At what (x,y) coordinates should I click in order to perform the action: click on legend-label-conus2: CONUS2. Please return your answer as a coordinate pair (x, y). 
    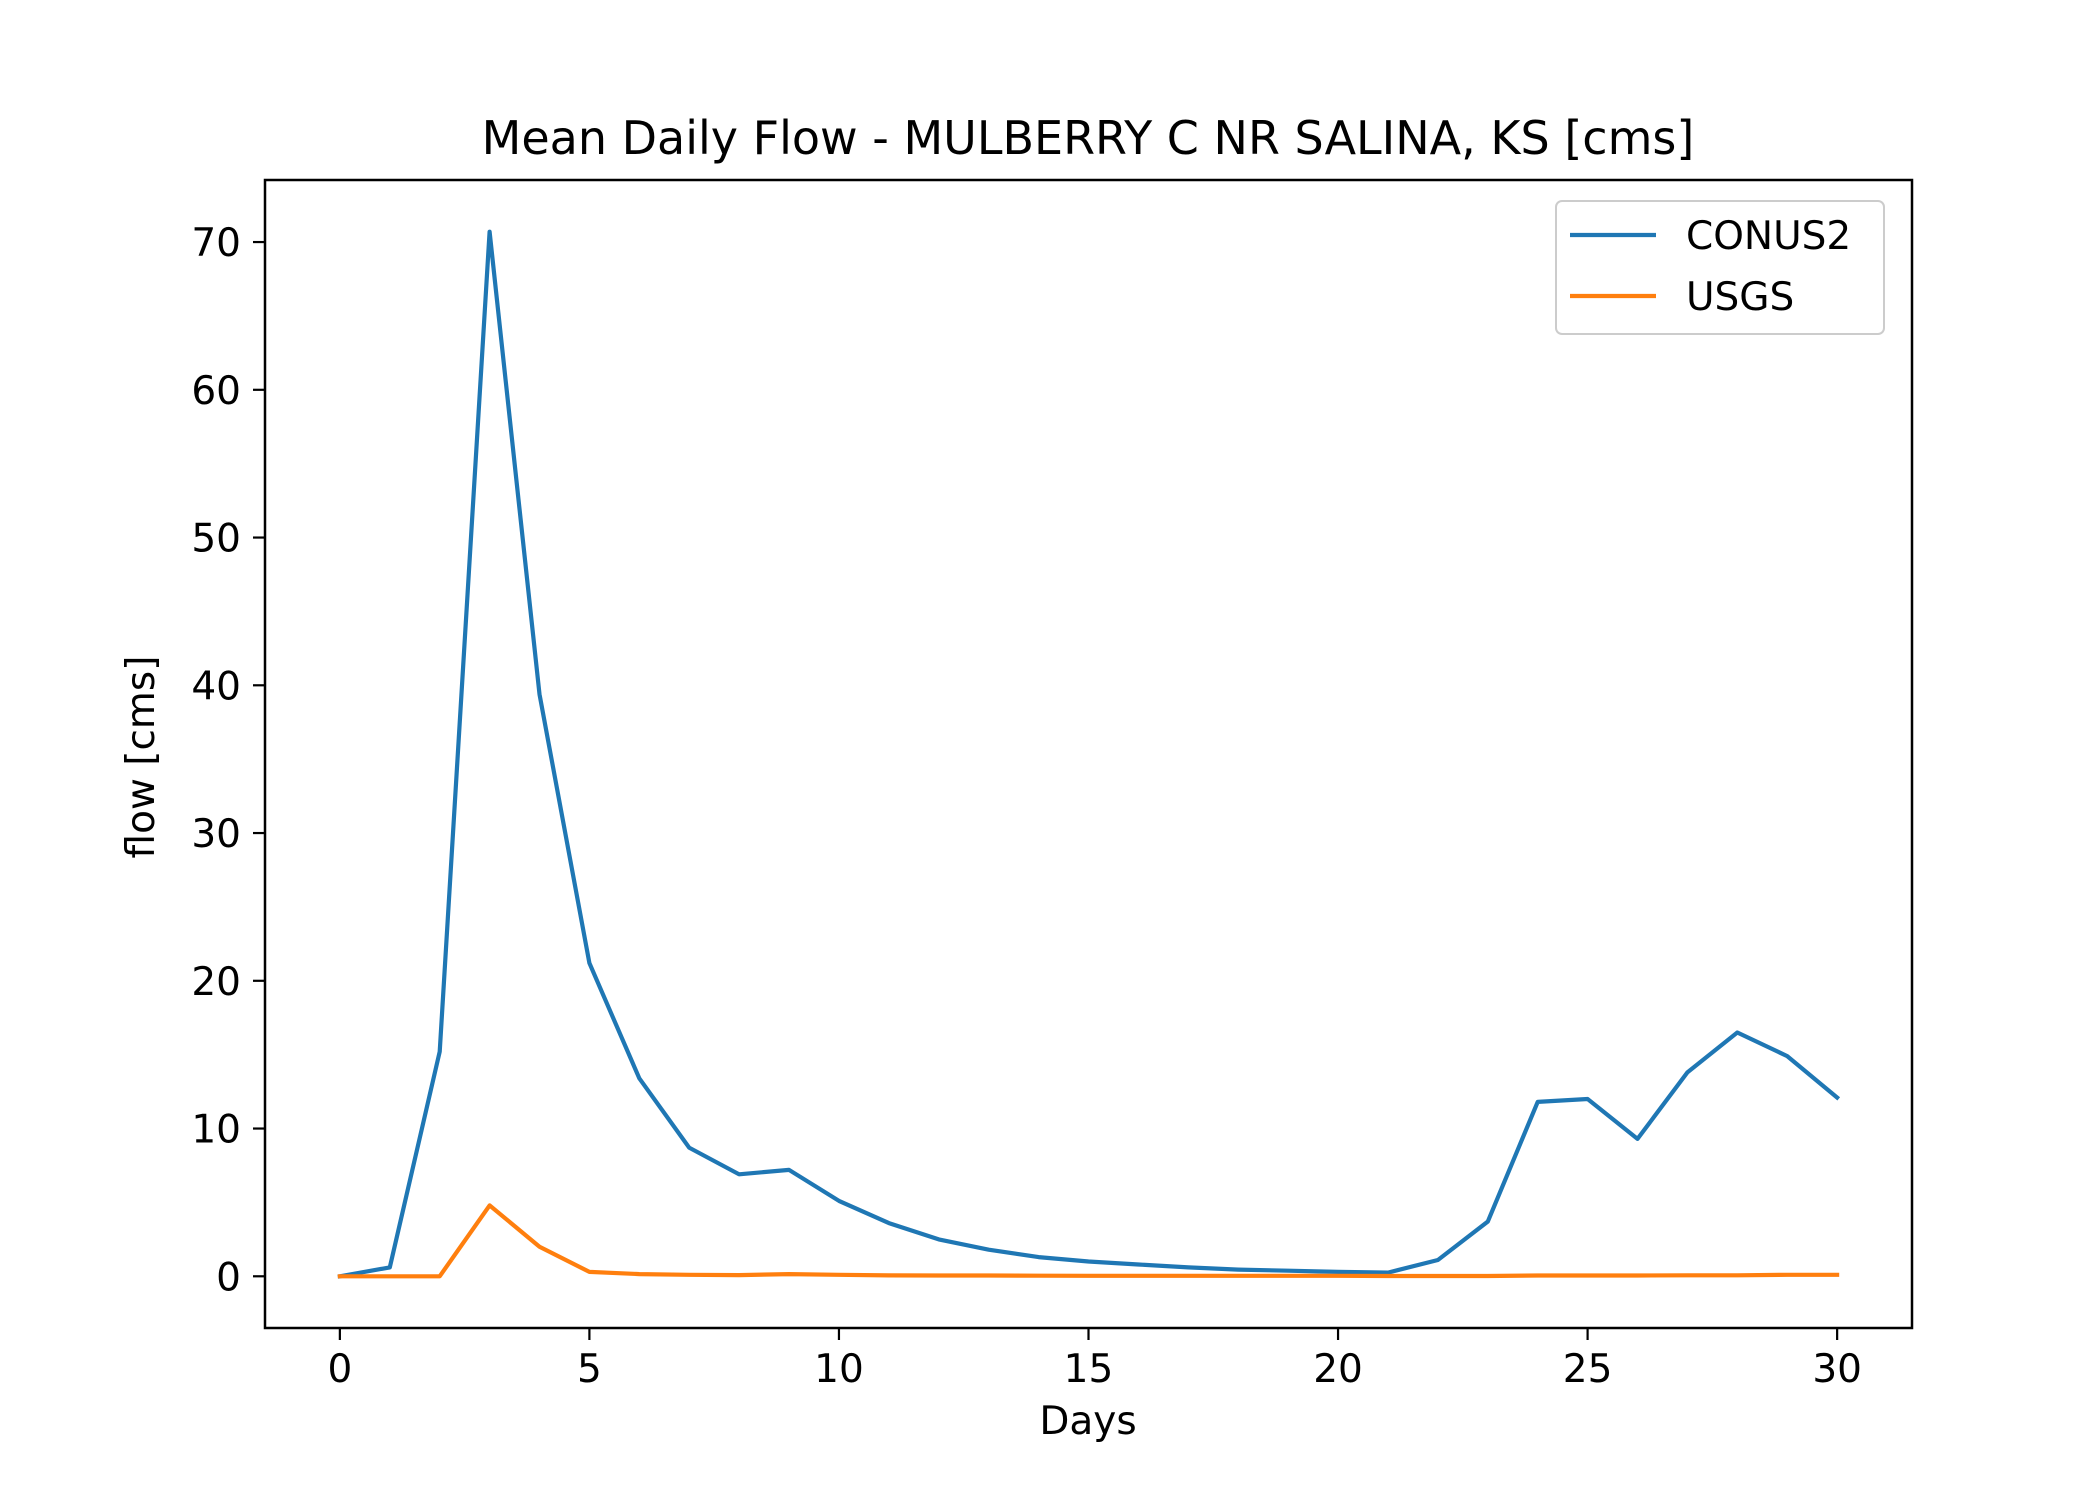
    Looking at the image, I should click on (1768, 236).